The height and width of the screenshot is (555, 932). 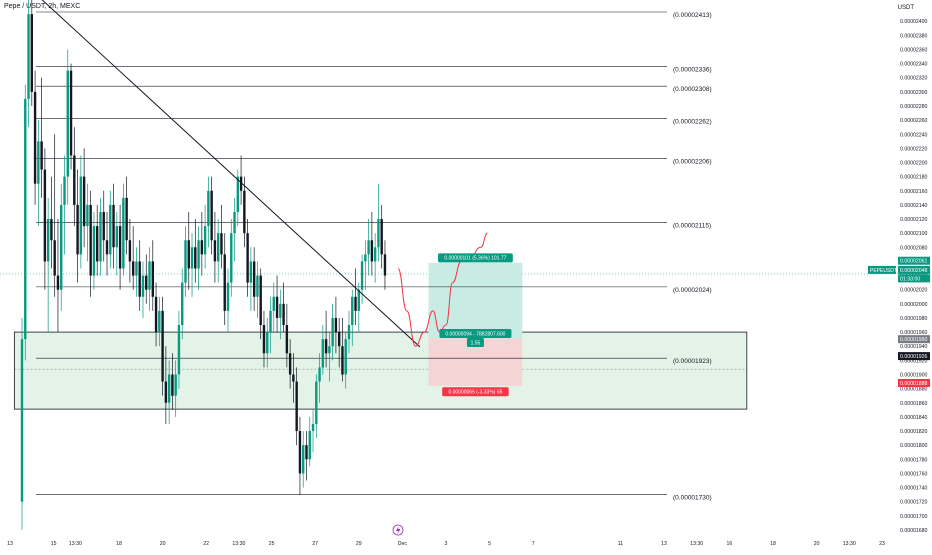 I want to click on level-label: (0.00002413), so click(x=692, y=15).